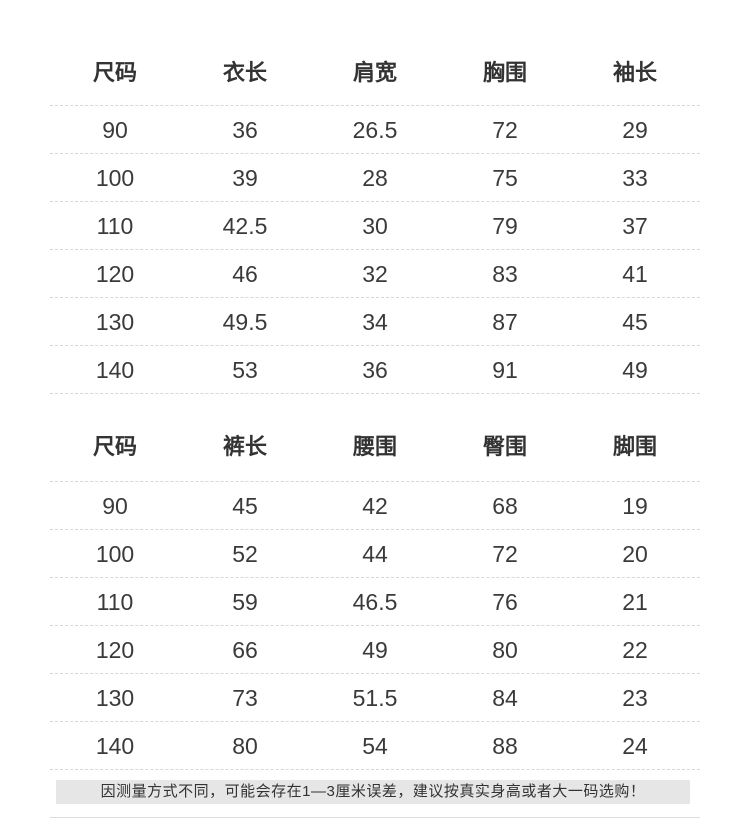 Image resolution: width=750 pixels, height=819 pixels. What do you see at coordinates (505, 698) in the screenshot?
I see `table-cell: 84` at bounding box center [505, 698].